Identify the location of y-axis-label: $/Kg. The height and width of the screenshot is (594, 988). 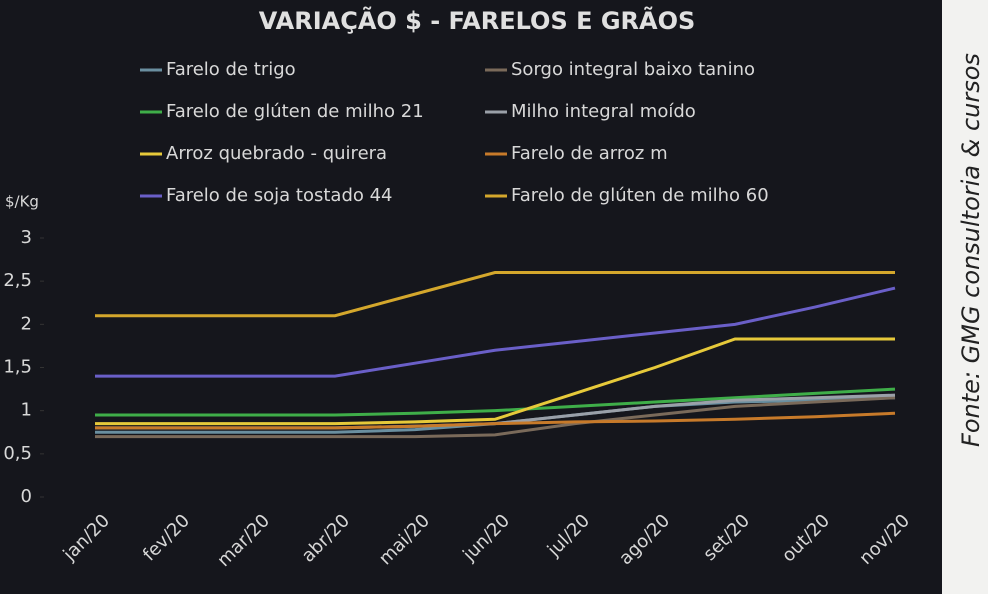
(22, 202).